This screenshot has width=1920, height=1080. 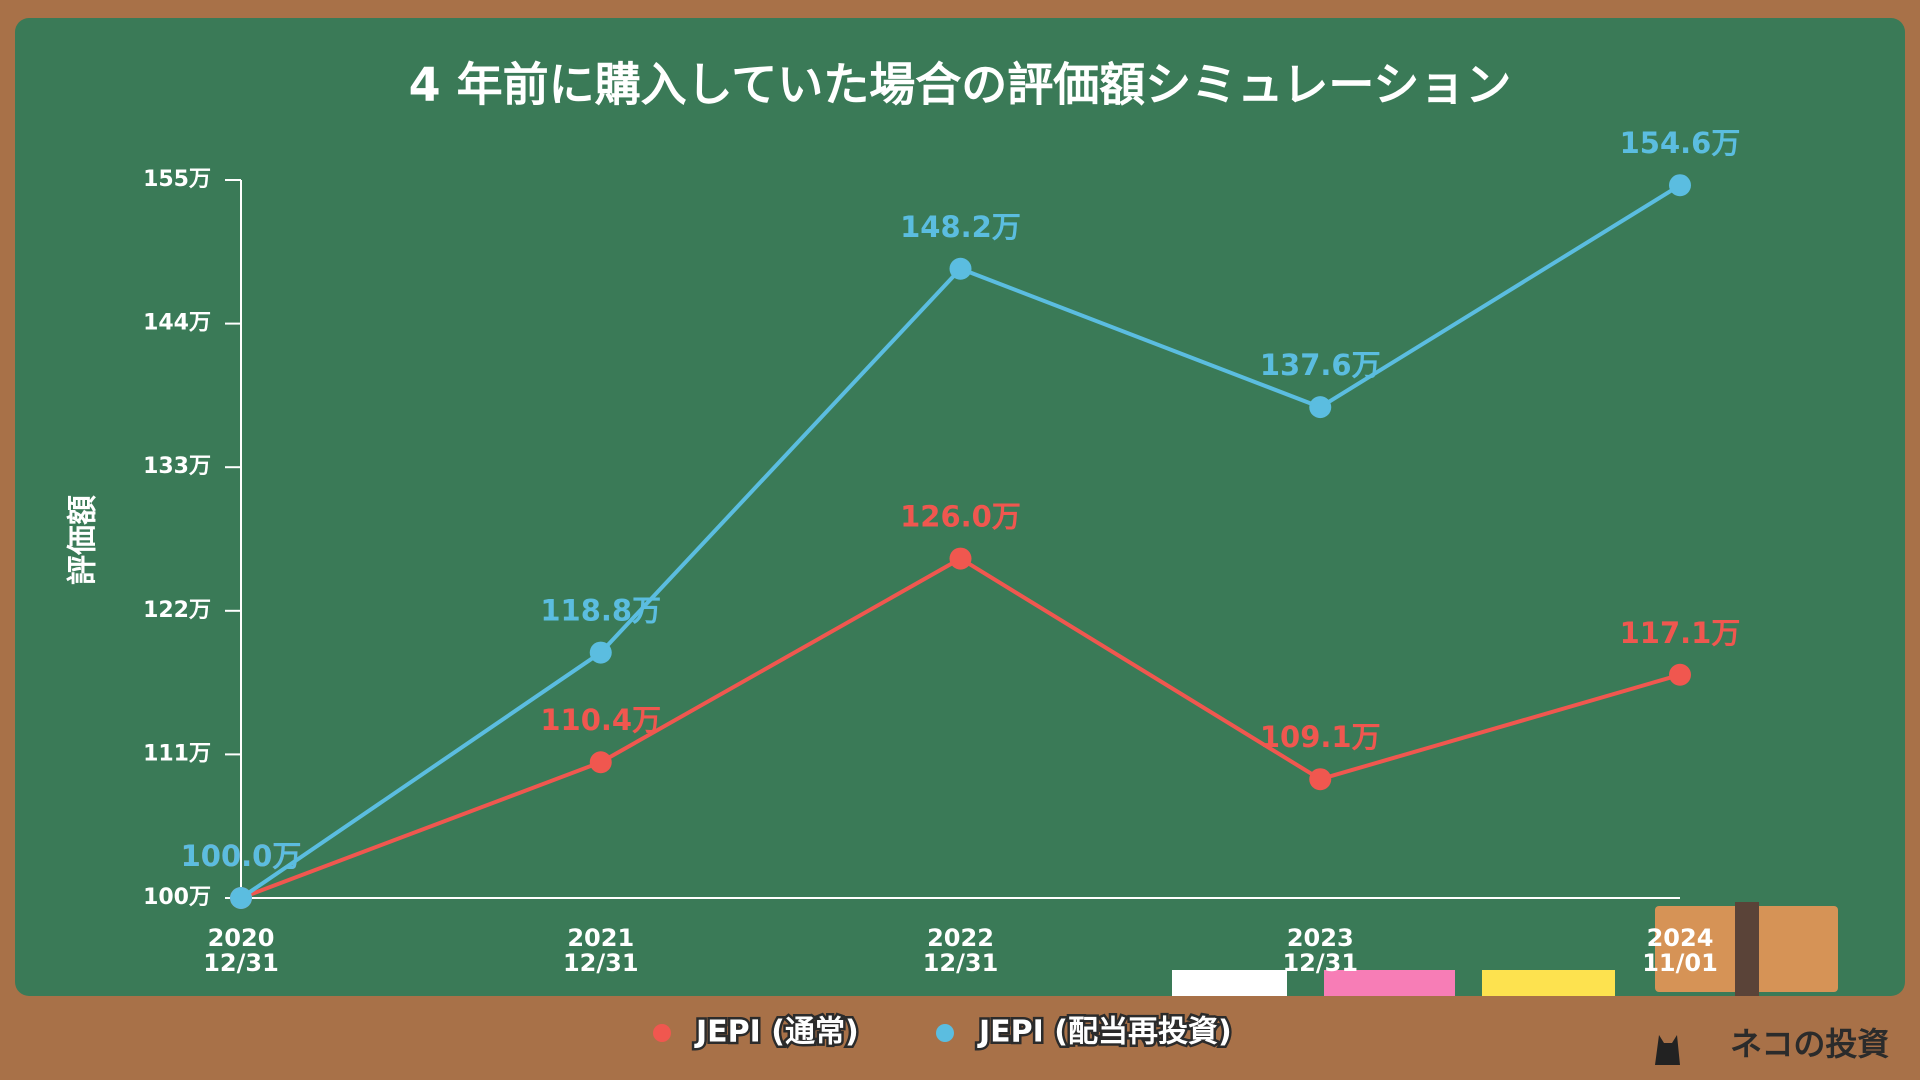 I want to click on chart-title: 4 年前に購入していた場合の評価額シミュレーション, so click(x=960, y=85).